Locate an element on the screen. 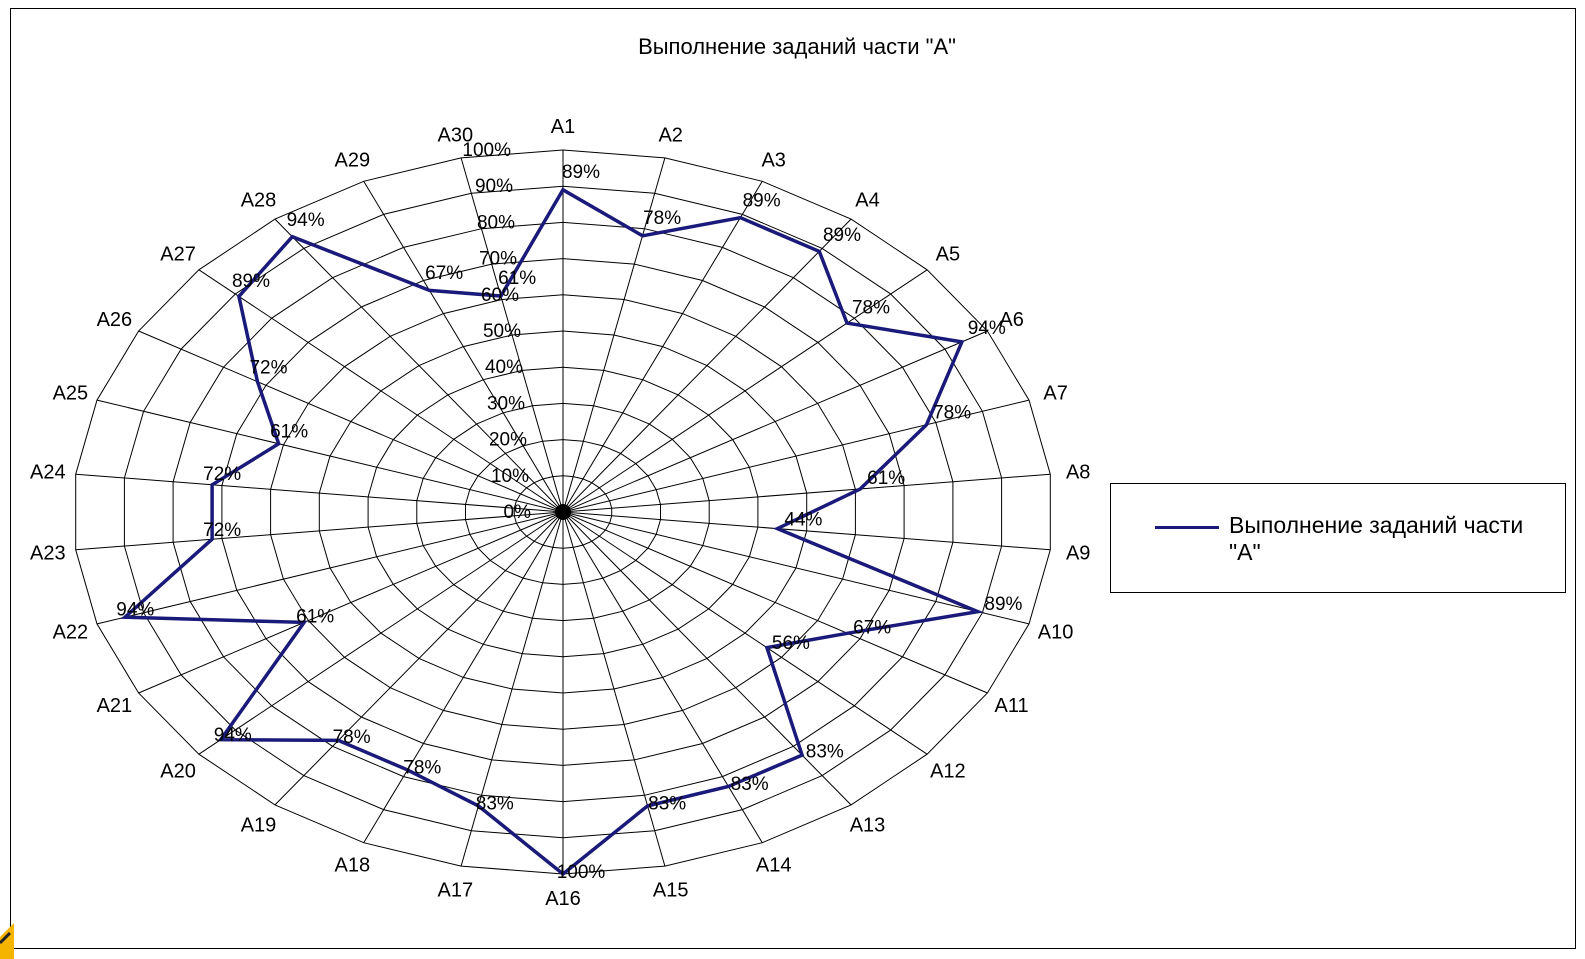 The width and height of the screenshot is (1585, 959). data-label: 100% is located at coordinates (581, 872).